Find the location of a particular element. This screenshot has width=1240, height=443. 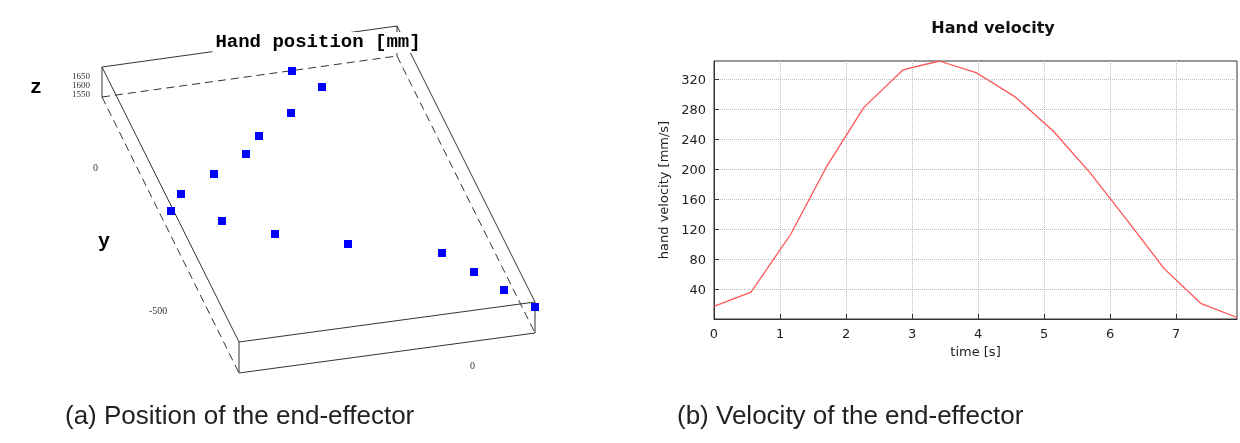

chart-title: Hand velocity is located at coordinates (993, 27).